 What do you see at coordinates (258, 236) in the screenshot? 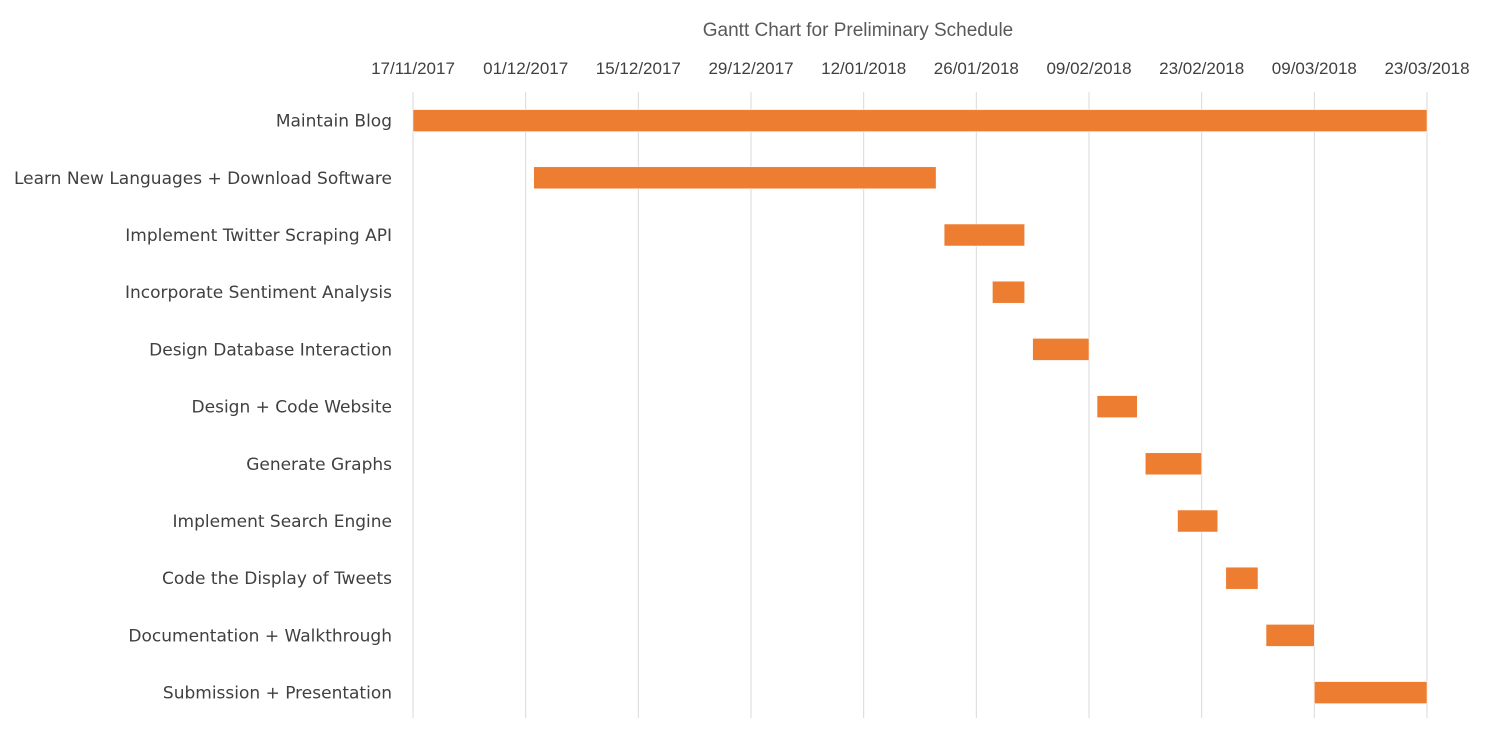
I see `task-label: Implement Twitter Scraping API` at bounding box center [258, 236].